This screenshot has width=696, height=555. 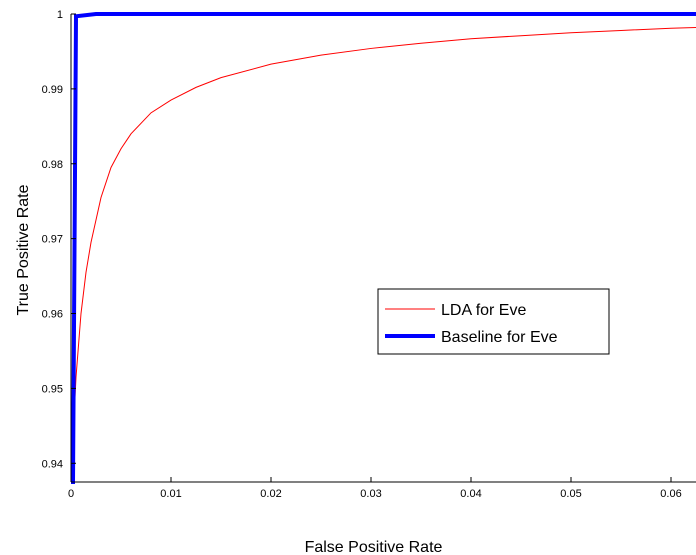 I want to click on y-tick-label: 0.94, so click(x=52, y=464).